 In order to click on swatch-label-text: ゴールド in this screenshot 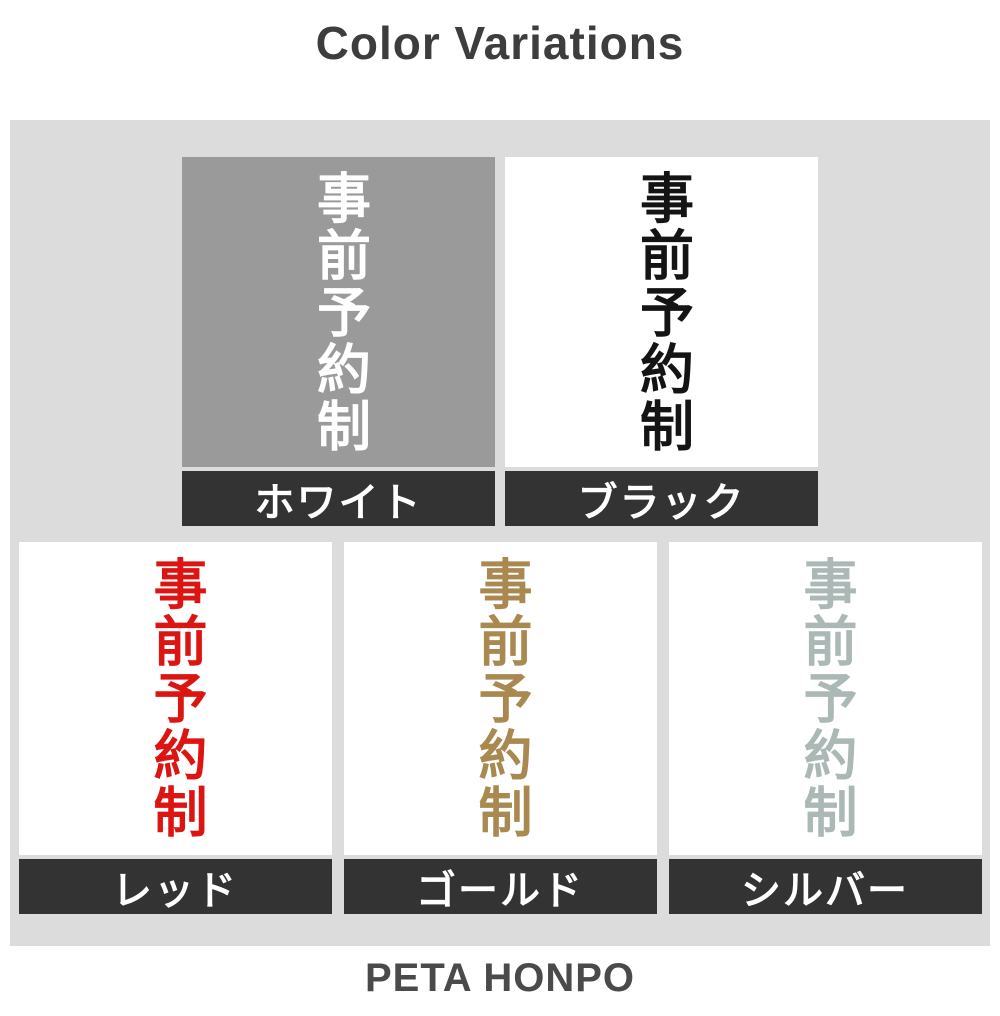, I will do `click(500, 890)`.